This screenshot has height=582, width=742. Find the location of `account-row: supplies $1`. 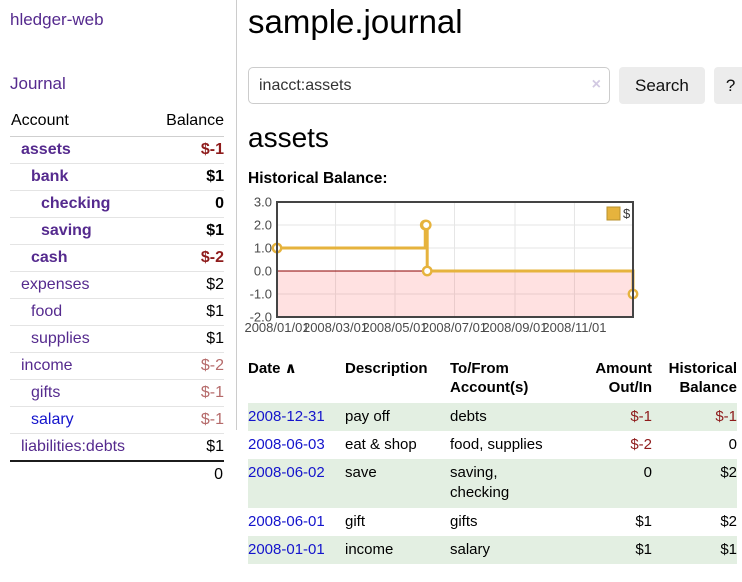

account-row: supplies $1 is located at coordinates (117, 339).